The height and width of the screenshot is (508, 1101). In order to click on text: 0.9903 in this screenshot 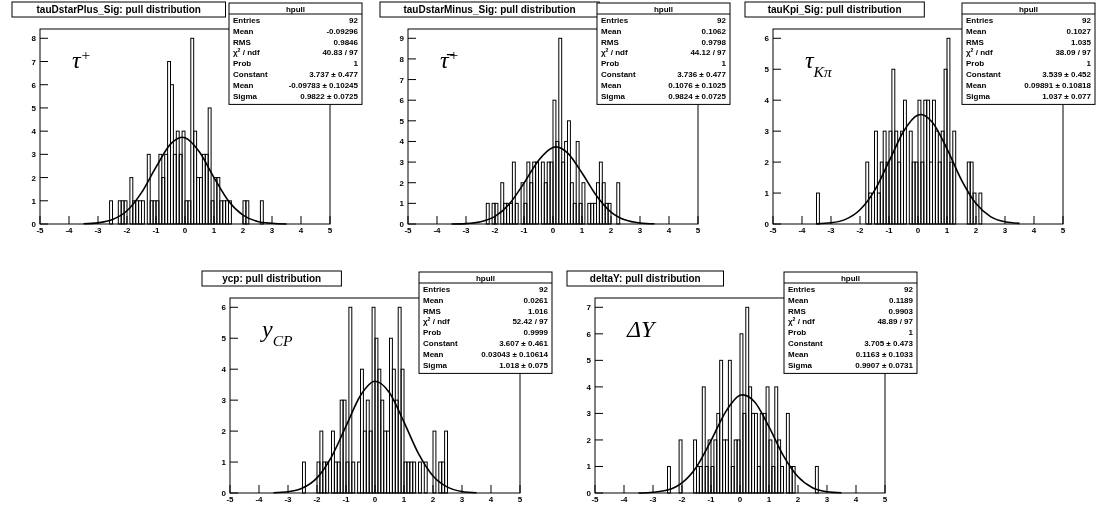, I will do `click(901, 311)`.